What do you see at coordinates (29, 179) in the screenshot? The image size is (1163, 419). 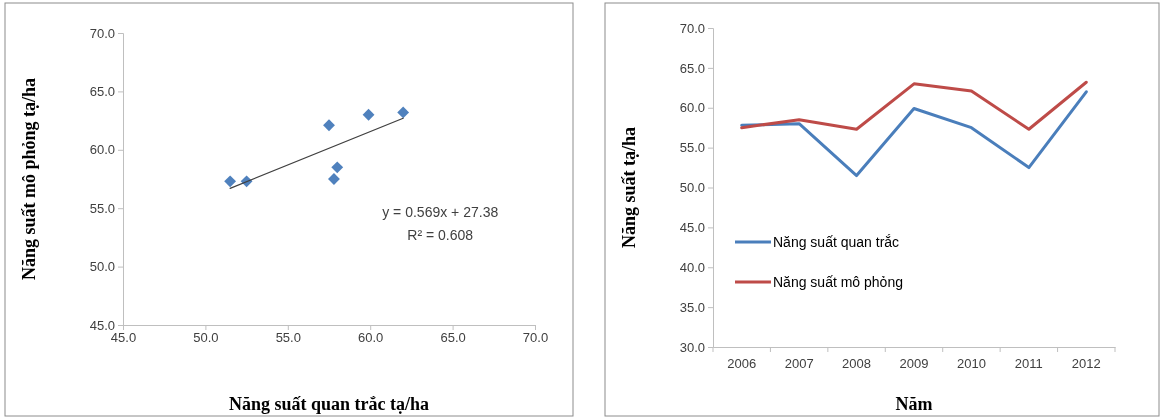 I see `y-axis-title: Năng suất mô phỏng tạ/ha` at bounding box center [29, 179].